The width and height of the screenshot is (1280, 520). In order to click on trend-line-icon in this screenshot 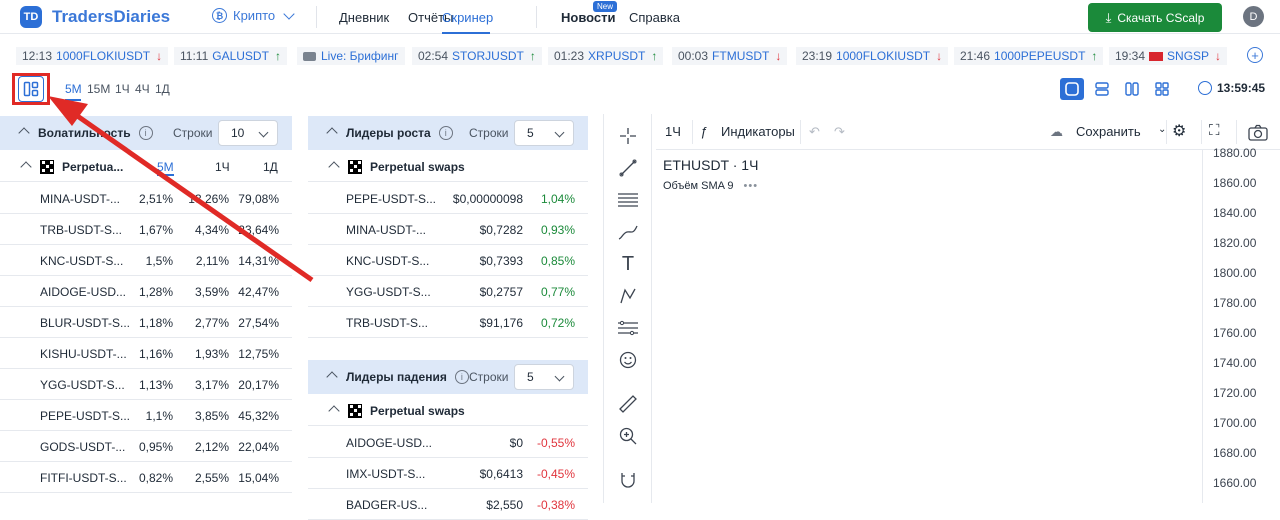, I will do `click(628, 168)`.